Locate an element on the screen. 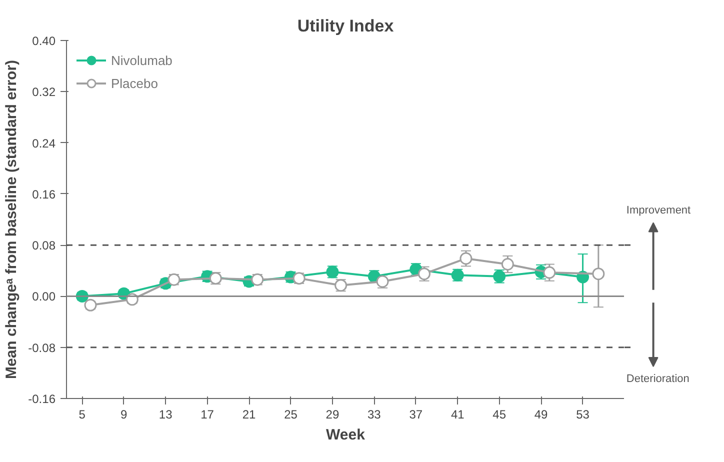  legend-label: Nivolumab is located at coordinates (141, 60).